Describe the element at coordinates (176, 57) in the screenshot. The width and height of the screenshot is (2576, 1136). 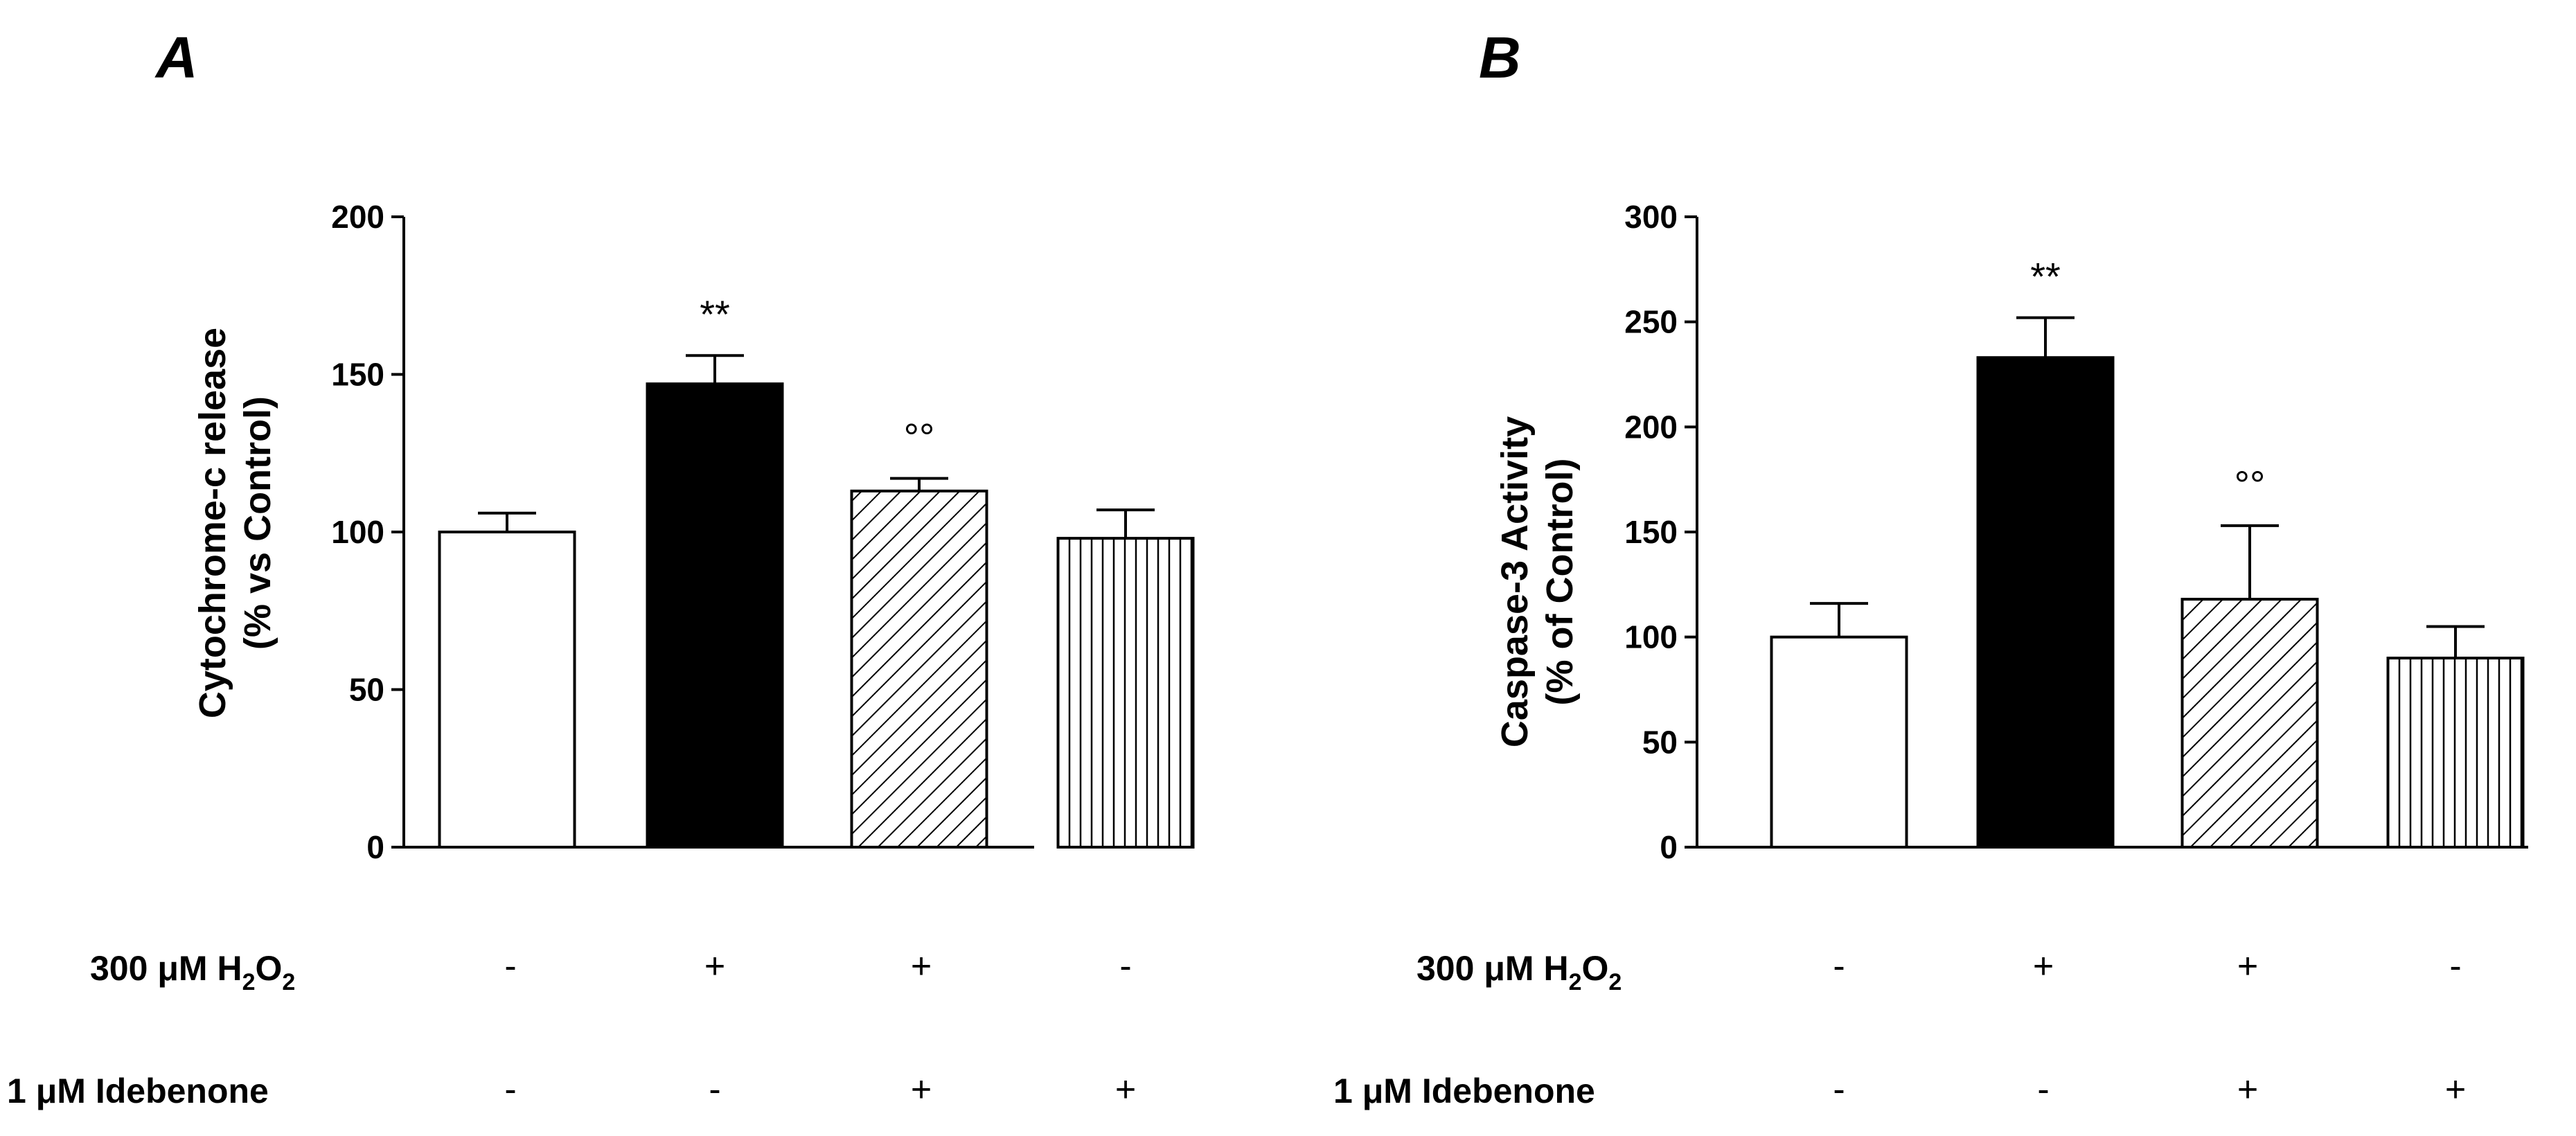
I see `panel-label: A` at that location.